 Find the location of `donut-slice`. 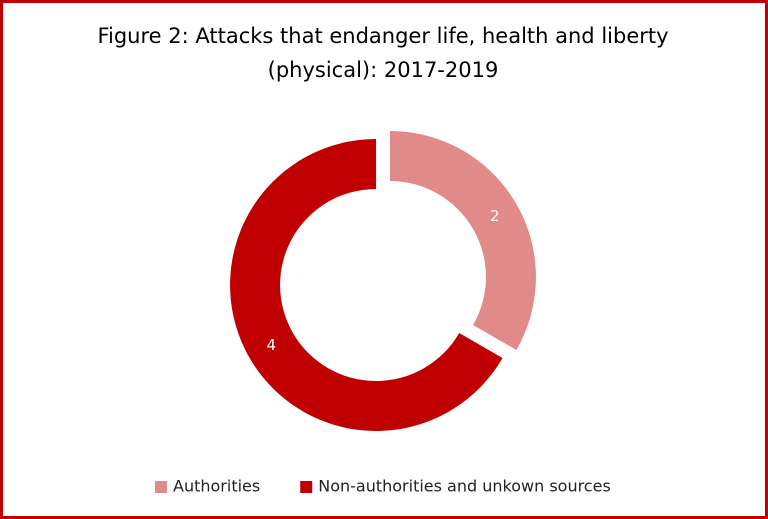

donut-slice is located at coordinates (462, 240).